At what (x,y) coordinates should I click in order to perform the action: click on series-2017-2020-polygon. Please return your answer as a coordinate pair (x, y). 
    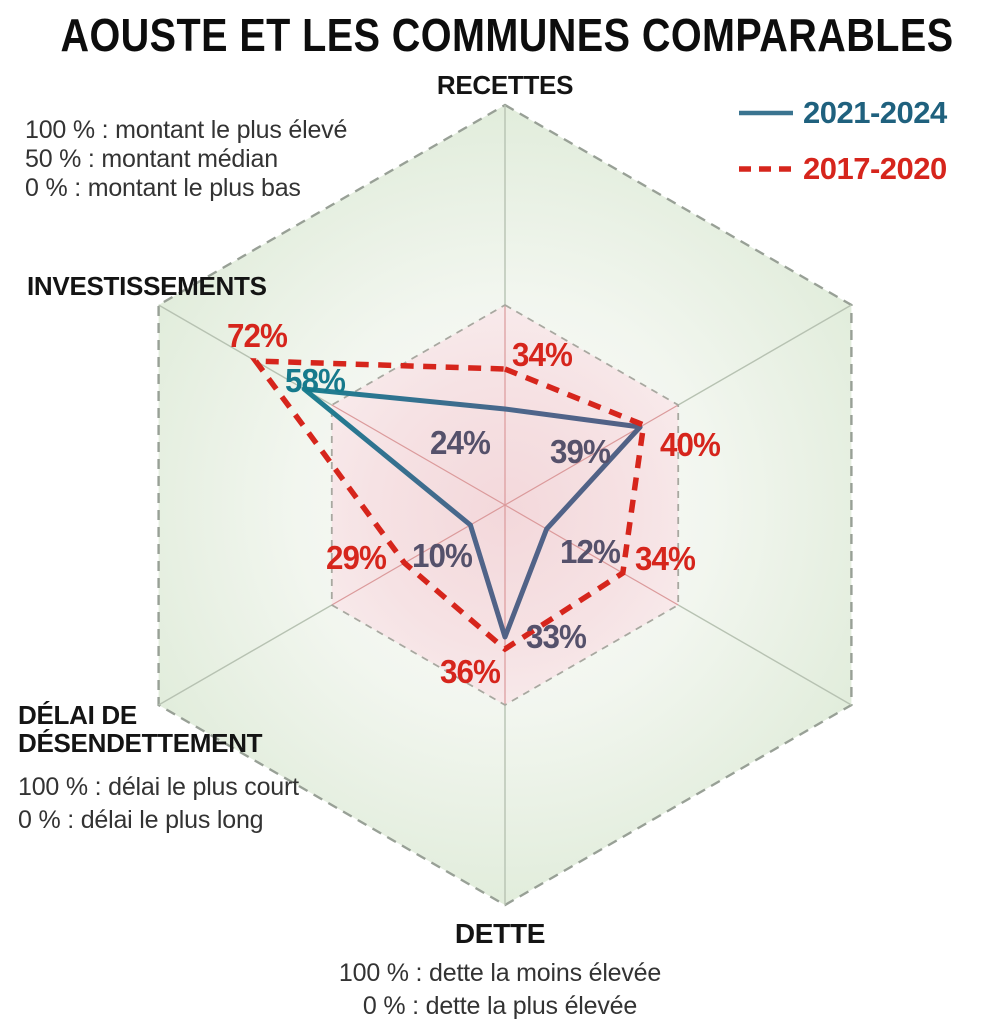
    Looking at the image, I should click on (448, 505).